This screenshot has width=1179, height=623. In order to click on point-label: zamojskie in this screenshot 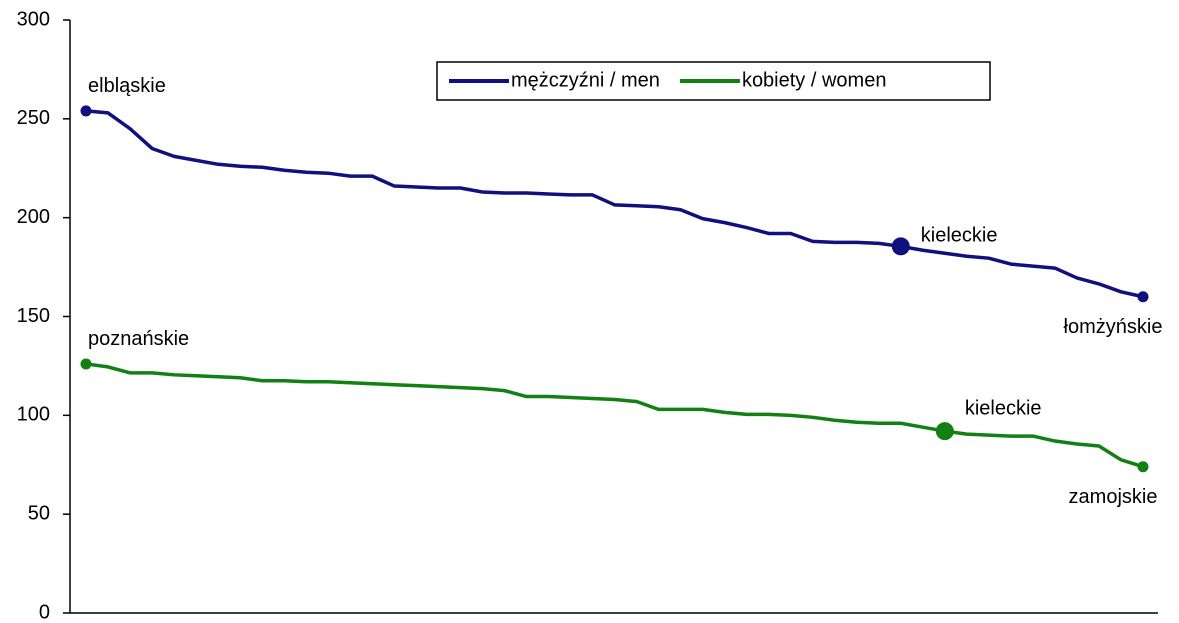, I will do `click(1113, 497)`.